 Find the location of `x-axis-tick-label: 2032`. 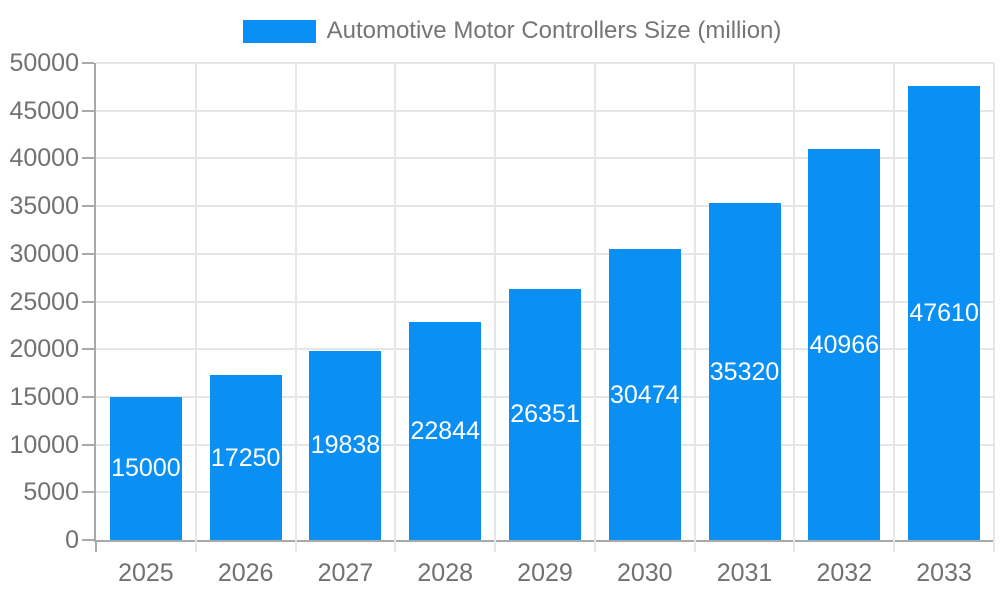

x-axis-tick-label: 2032 is located at coordinates (844, 573).